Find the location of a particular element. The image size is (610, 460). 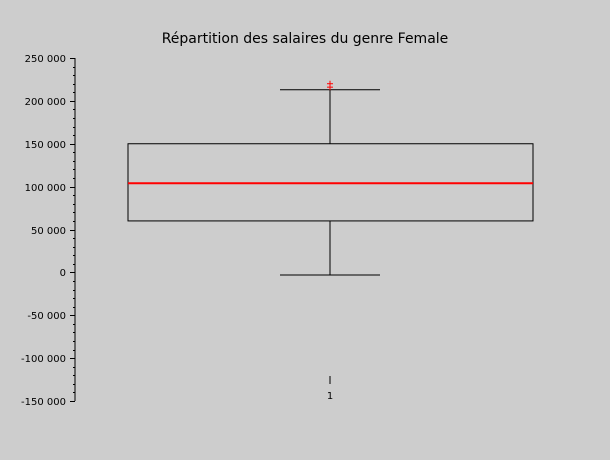

y-tick-label: 0 is located at coordinates (63, 273).